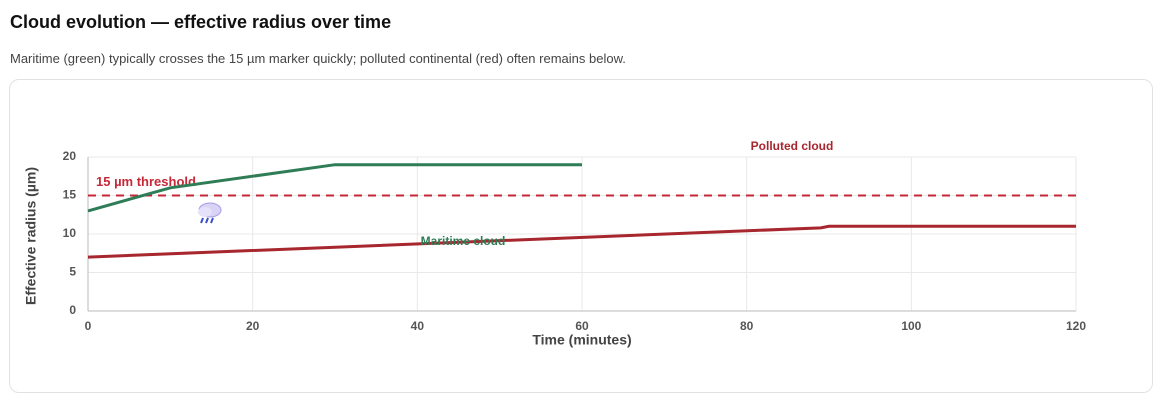 This screenshot has width=1167, height=404. Describe the element at coordinates (581, 340) in the screenshot. I see `x-axis-label: Time (minutes)` at that location.